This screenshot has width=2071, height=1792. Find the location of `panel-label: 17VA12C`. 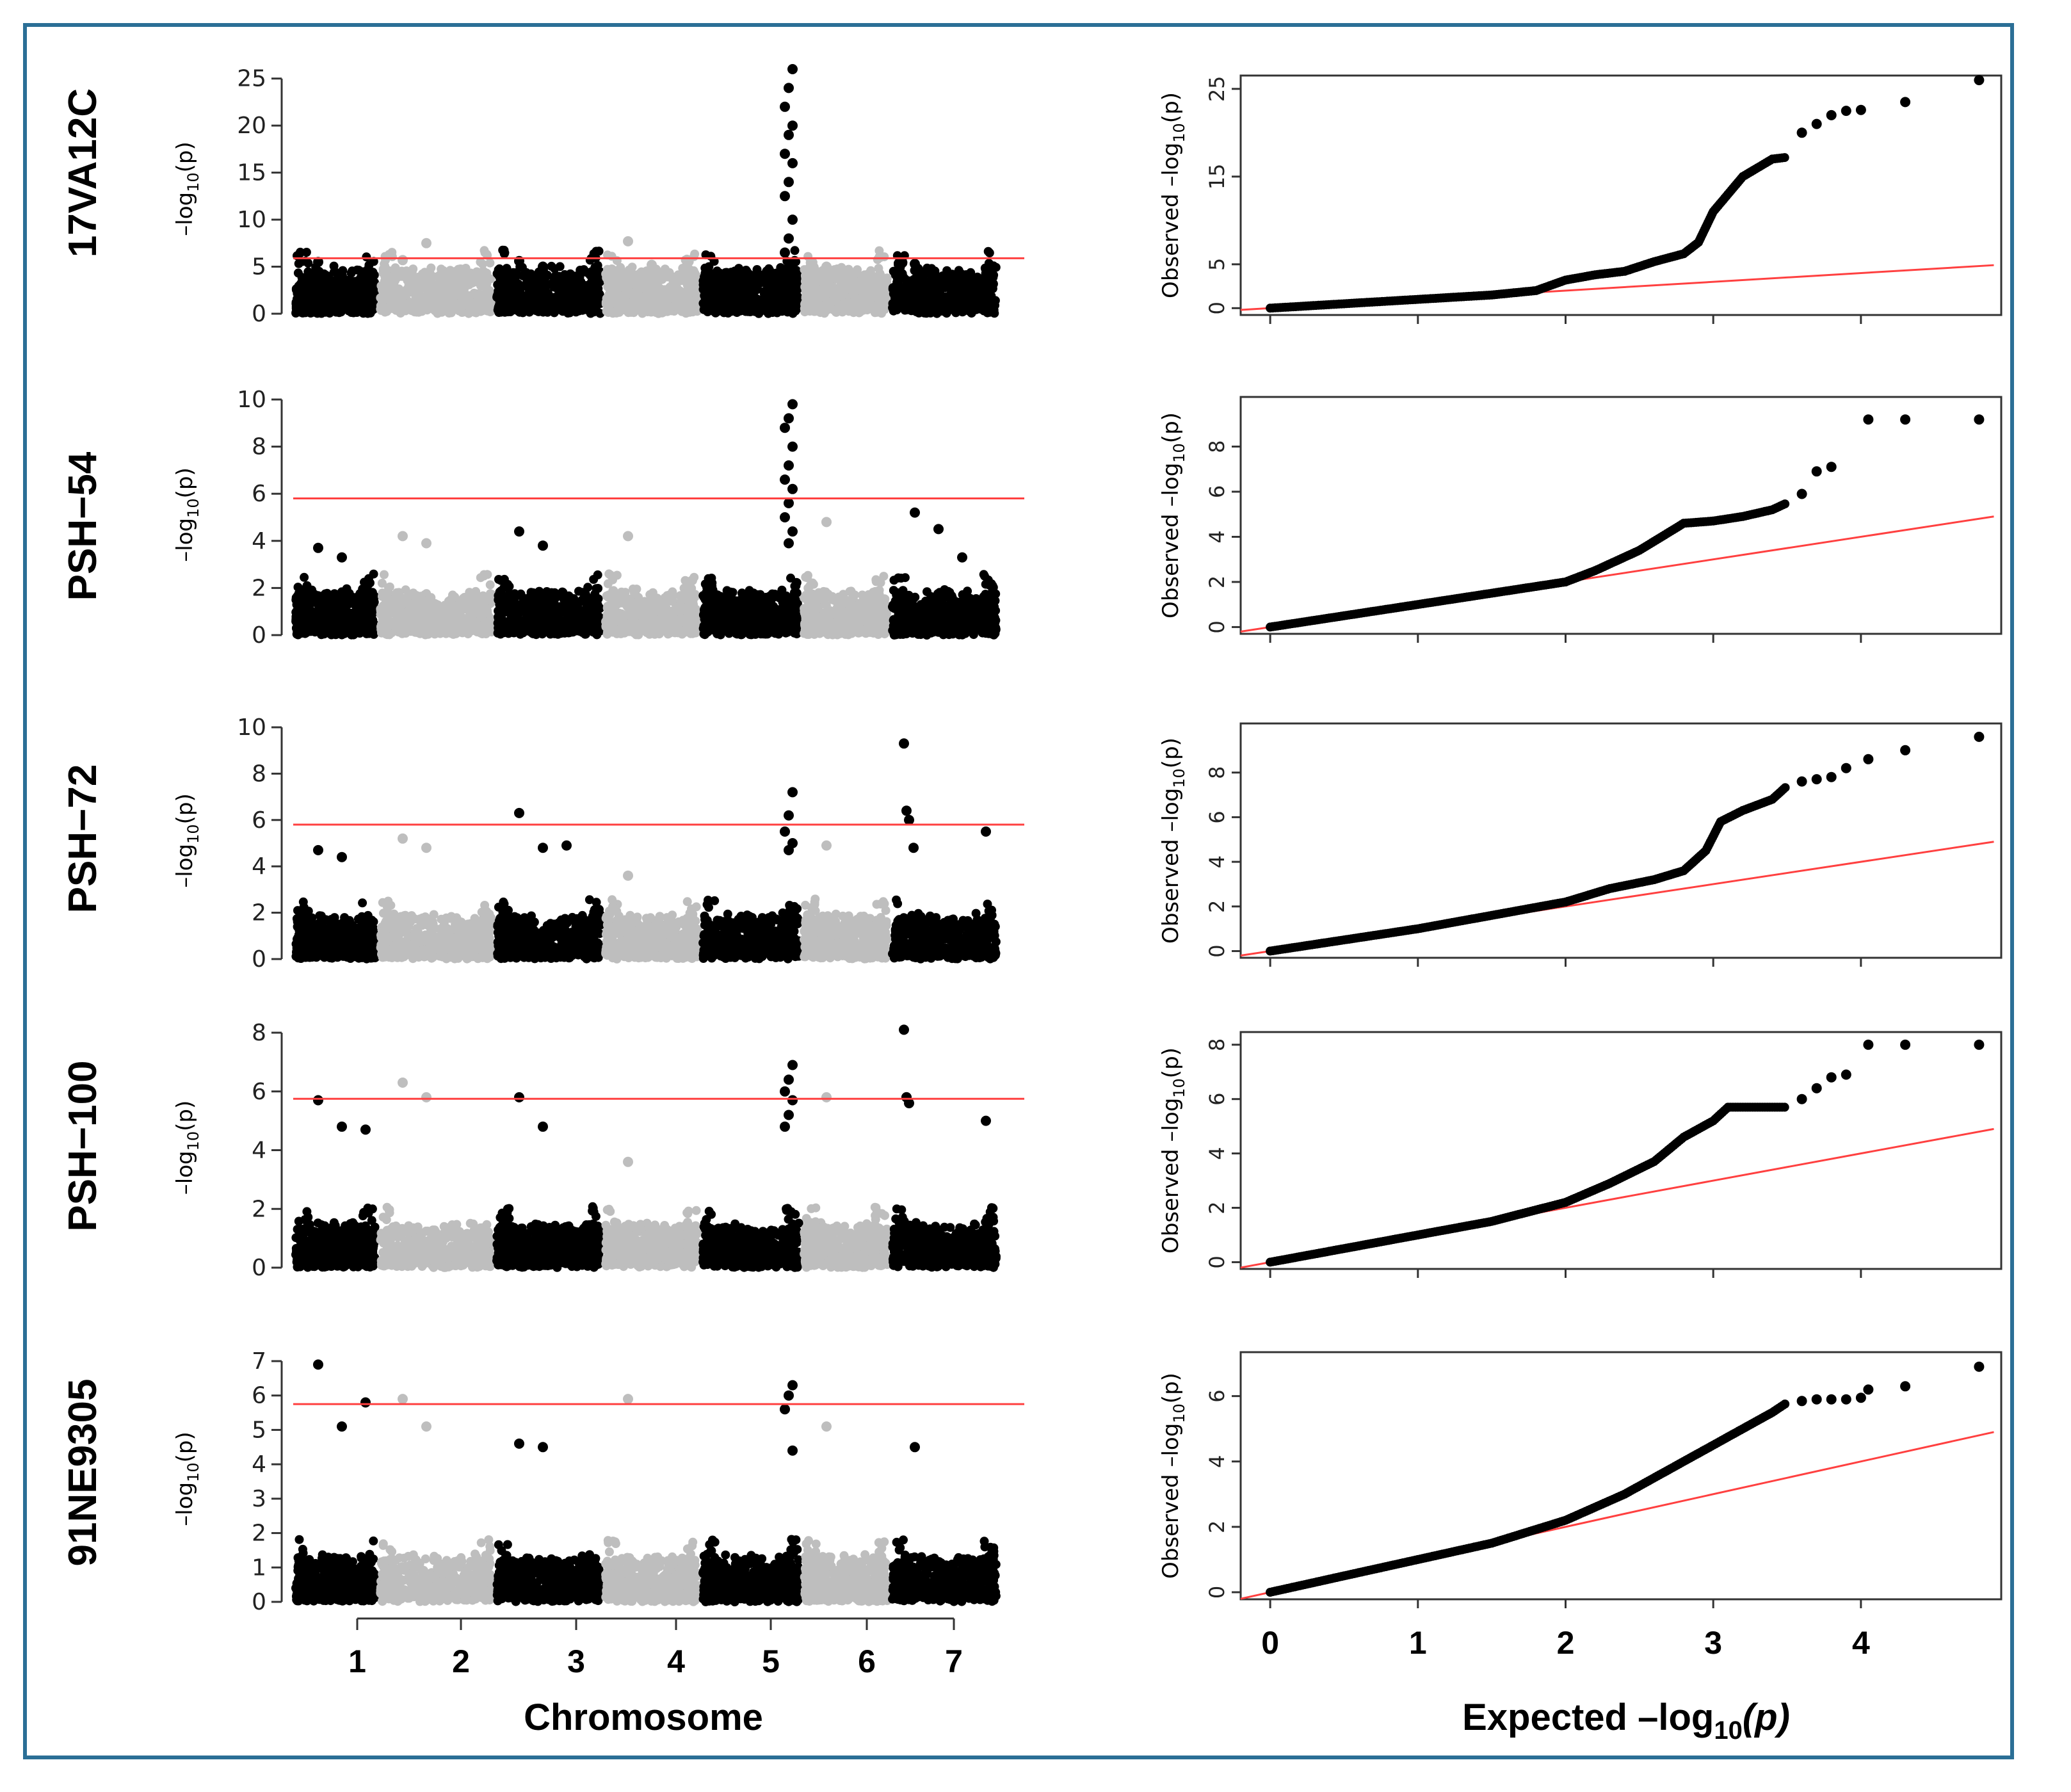

panel-label: 17VA12C is located at coordinates (83, 172).